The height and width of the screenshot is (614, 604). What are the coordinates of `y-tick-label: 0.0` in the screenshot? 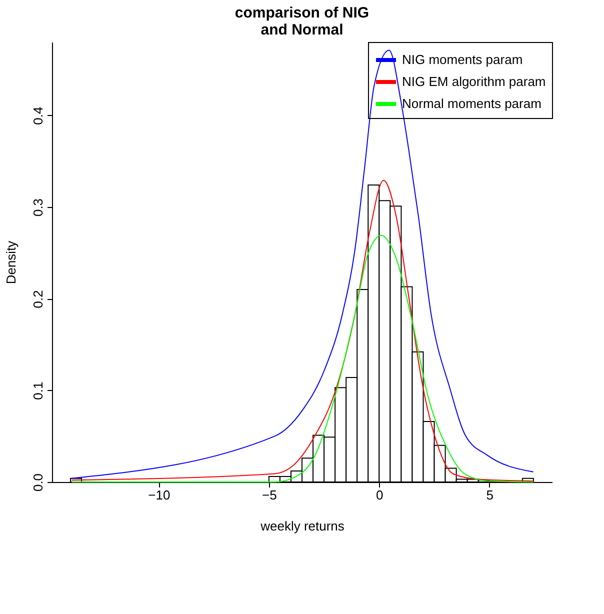 It's located at (38, 482).